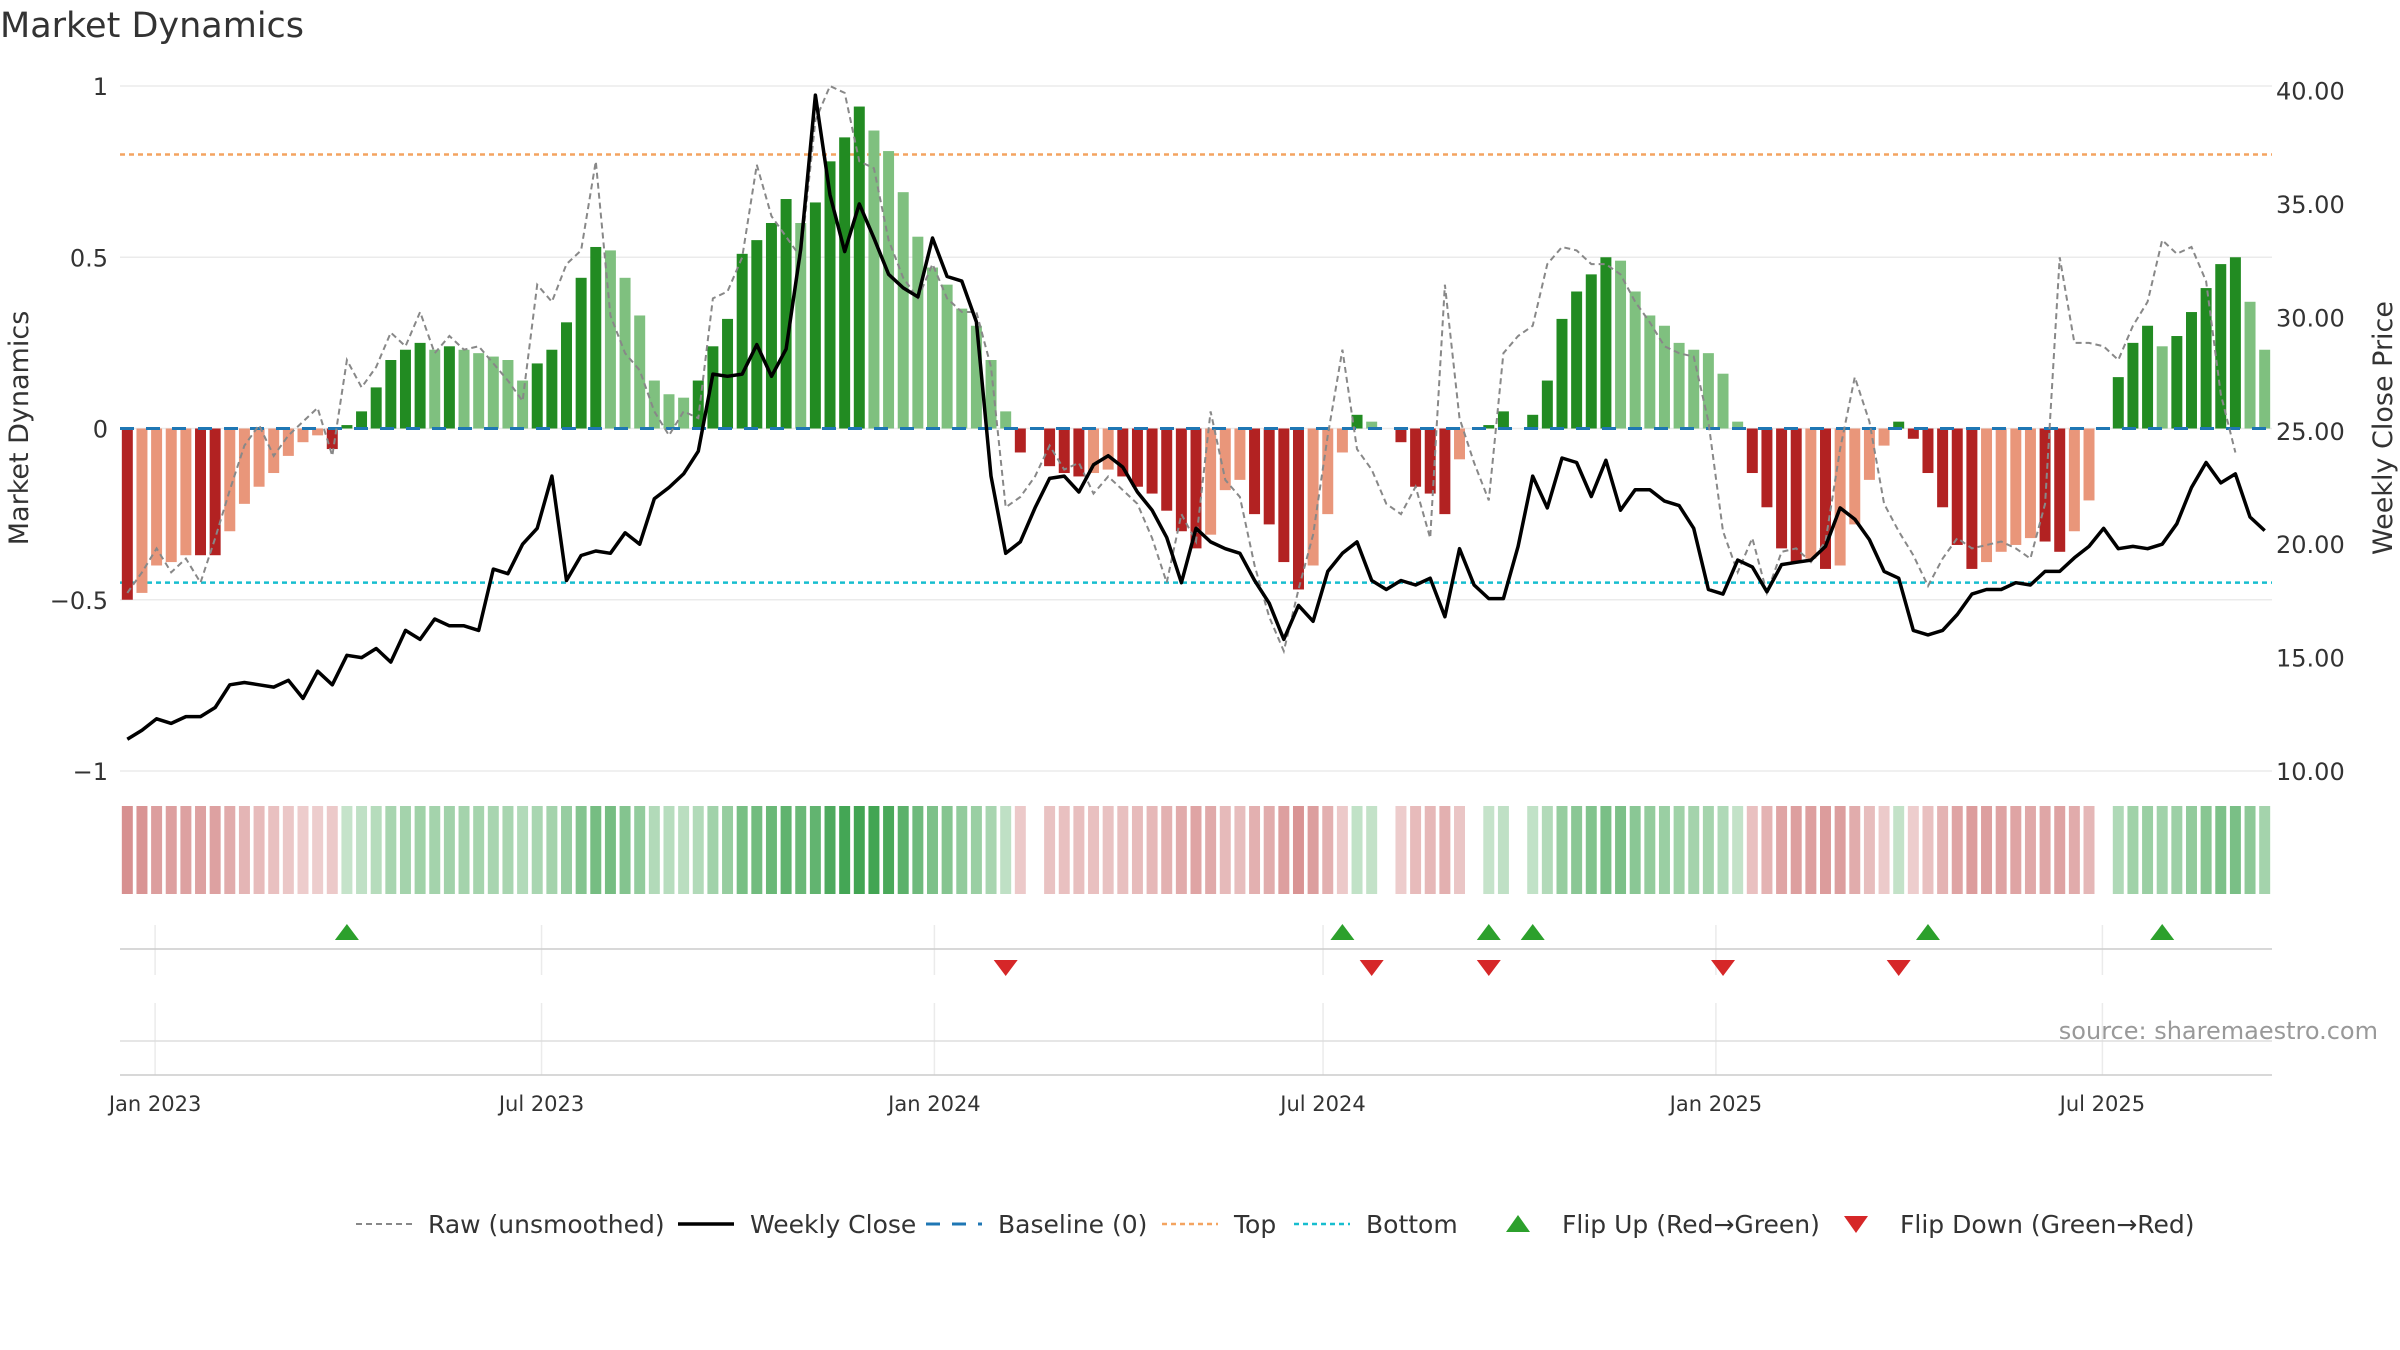 The width and height of the screenshot is (2400, 1350). What do you see at coordinates (1254, 1224) in the screenshot?
I see `legend-label: Top` at bounding box center [1254, 1224].